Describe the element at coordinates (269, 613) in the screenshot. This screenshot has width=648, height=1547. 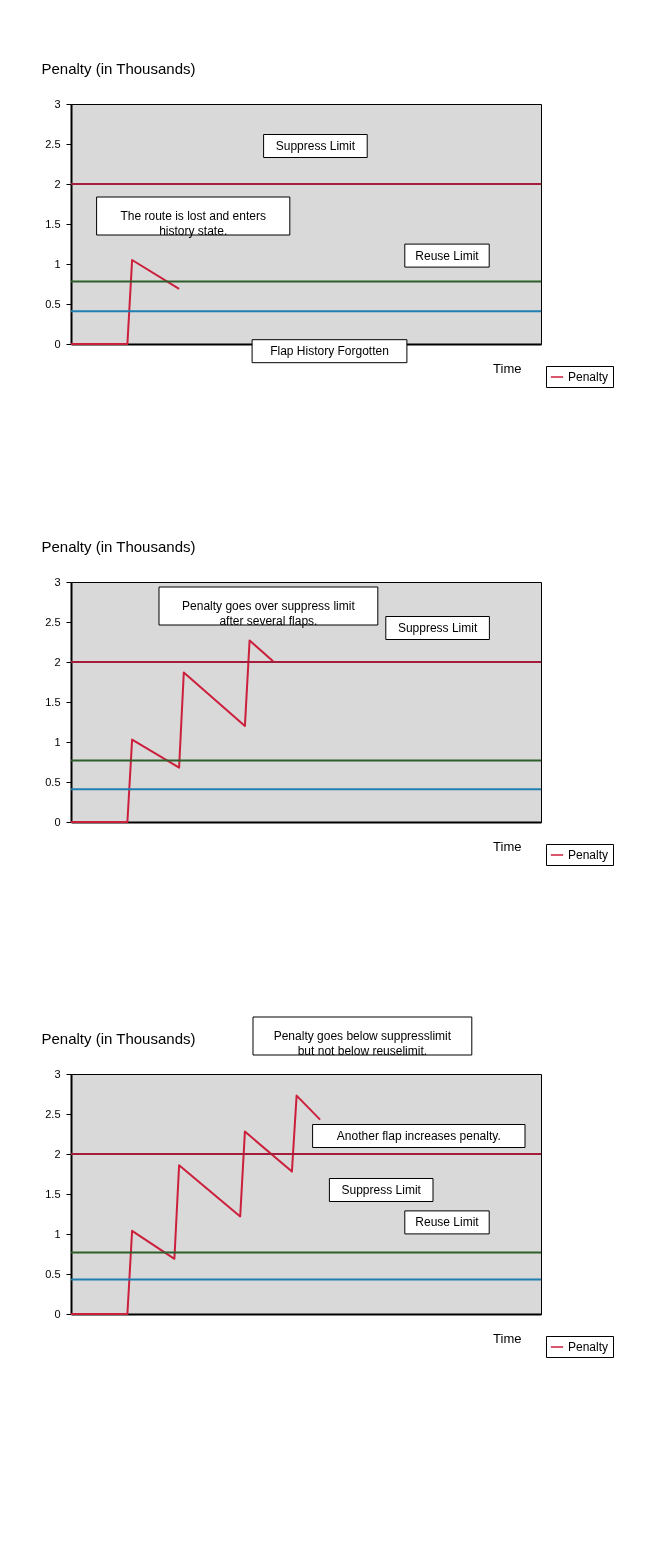
I see `annotation: Penalty goes over suppress limit after several flaps.` at that location.